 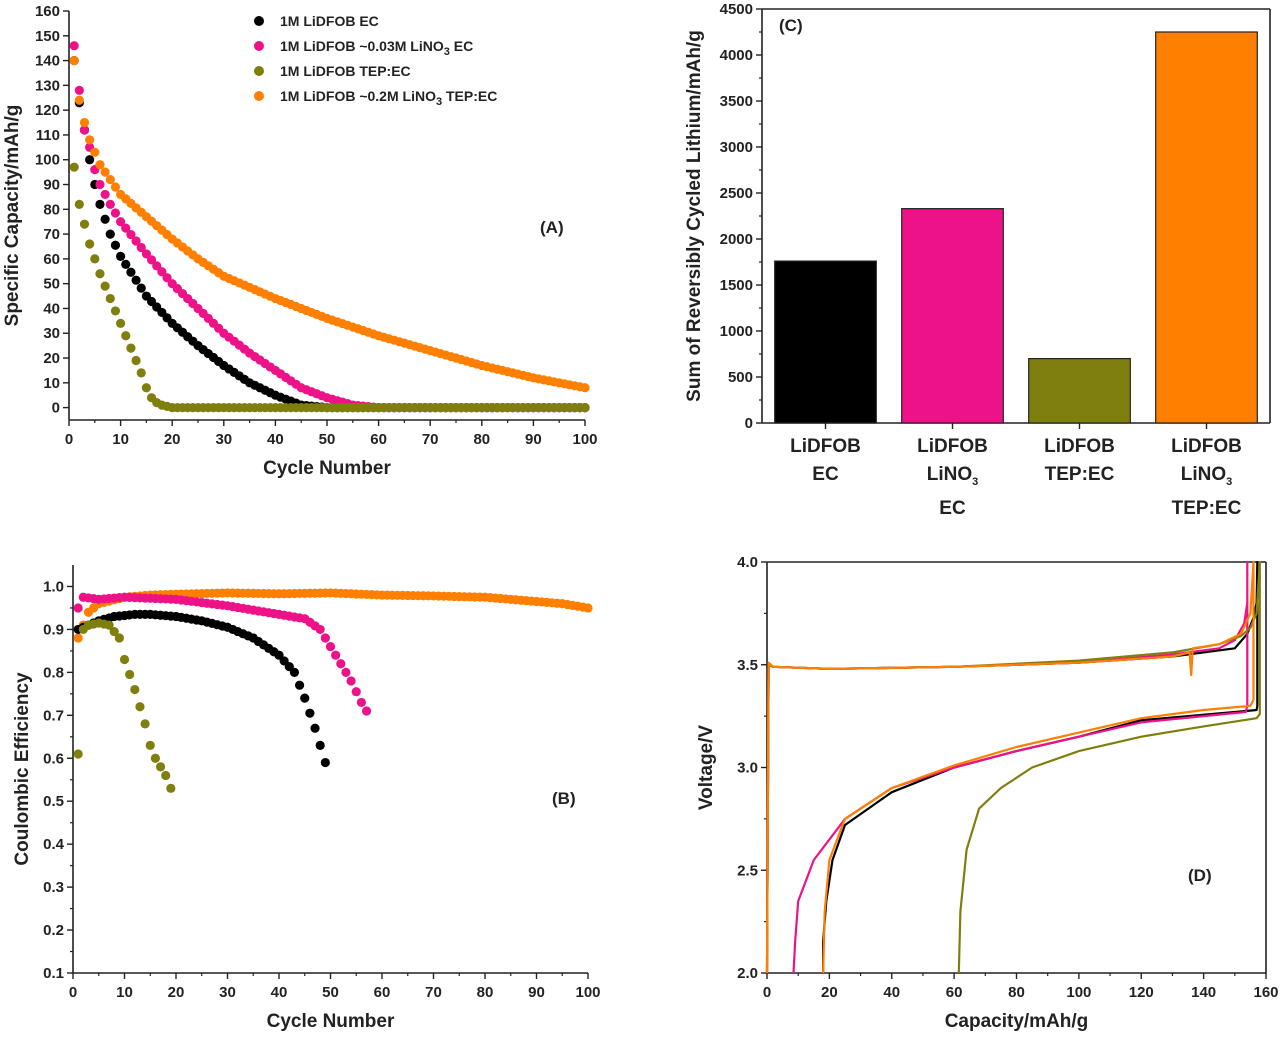 I want to click on series-black, so click(x=329, y=234).